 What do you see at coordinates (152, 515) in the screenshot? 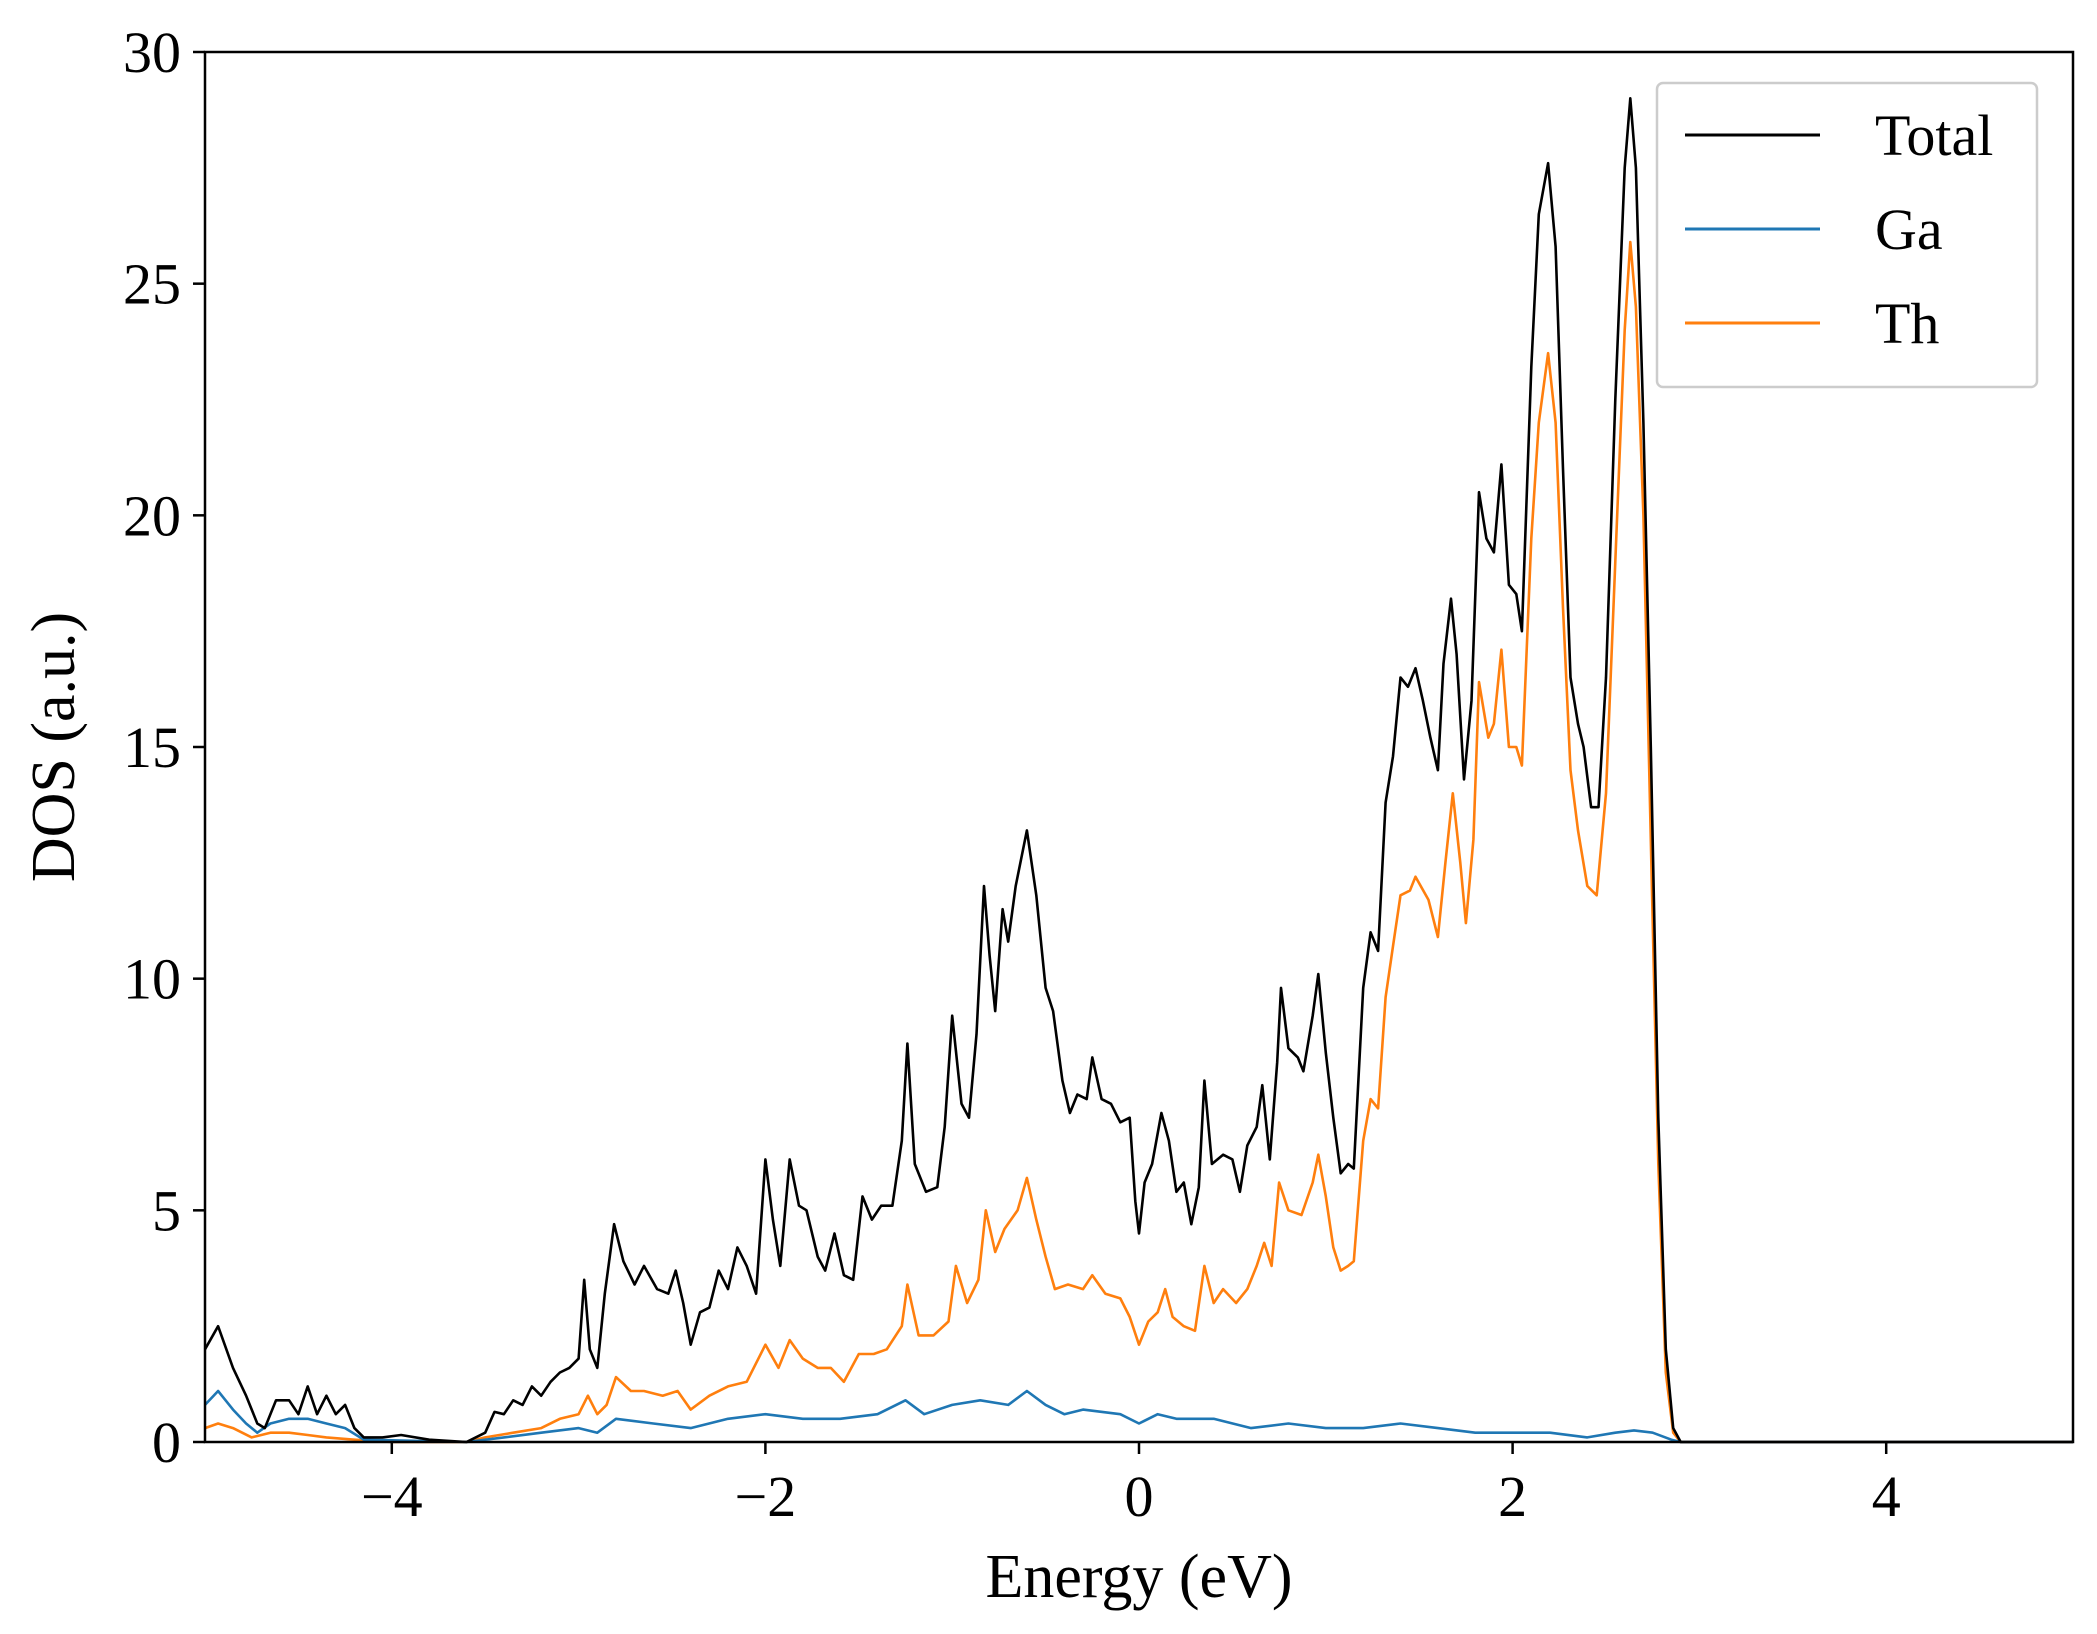
I see `y-tick-label: 20` at bounding box center [152, 515].